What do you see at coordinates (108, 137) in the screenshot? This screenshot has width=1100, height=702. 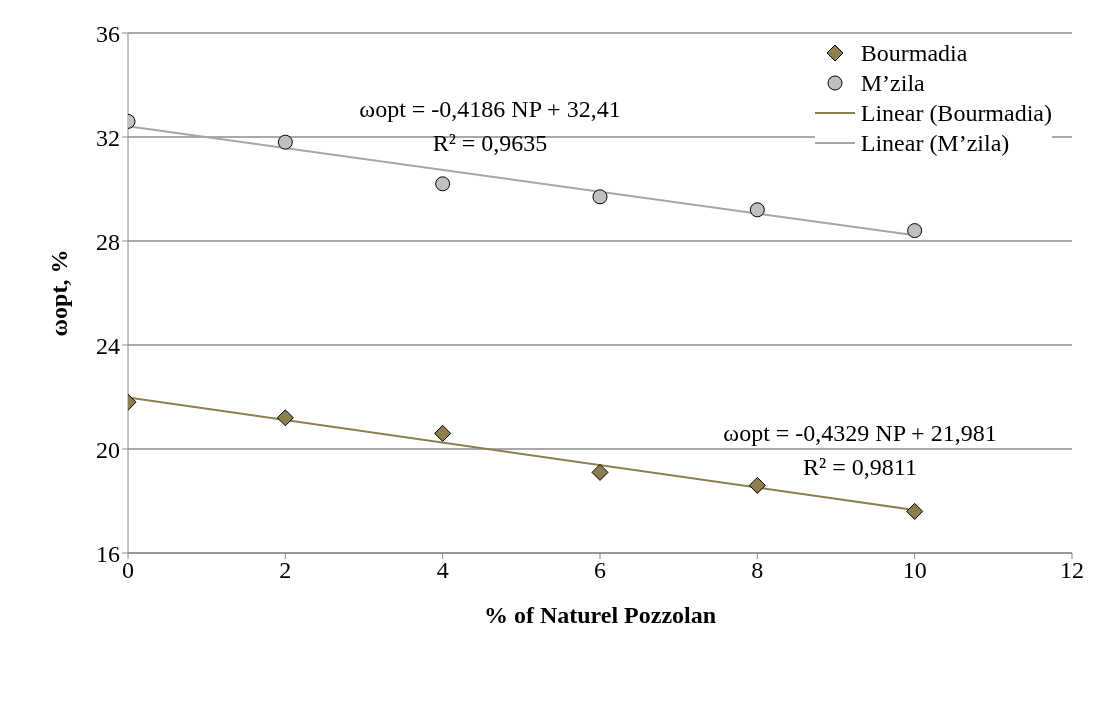 I see `y-tick-label: 32` at bounding box center [108, 137].